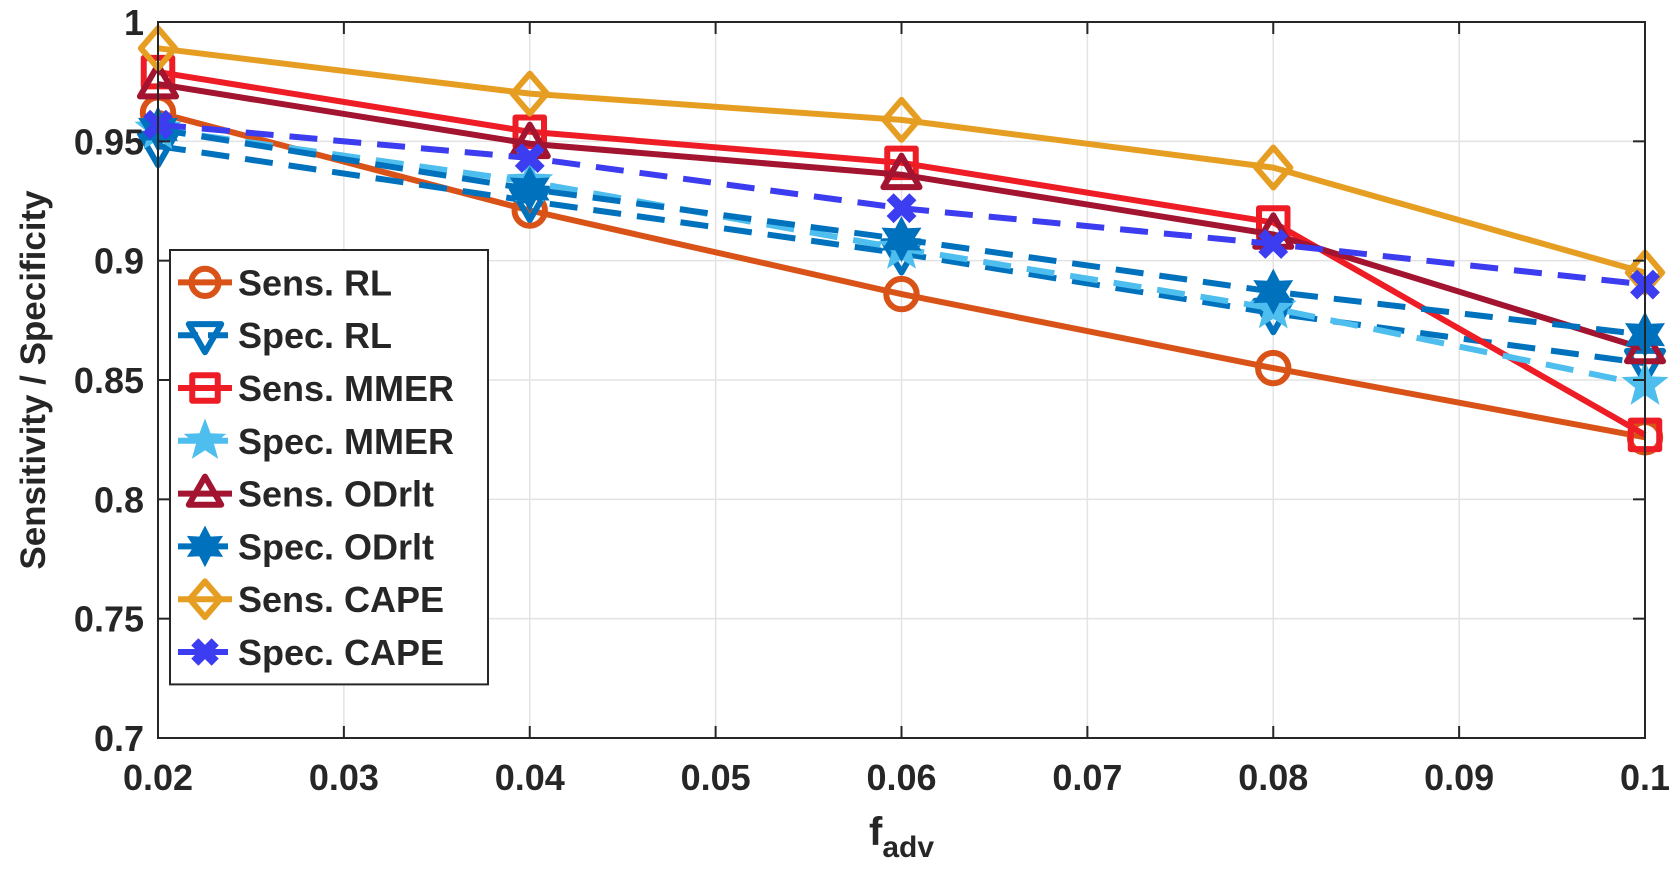 The width and height of the screenshot is (1680, 881). What do you see at coordinates (1459, 777) in the screenshot?
I see `x-tick-label: 0.09` at bounding box center [1459, 777].